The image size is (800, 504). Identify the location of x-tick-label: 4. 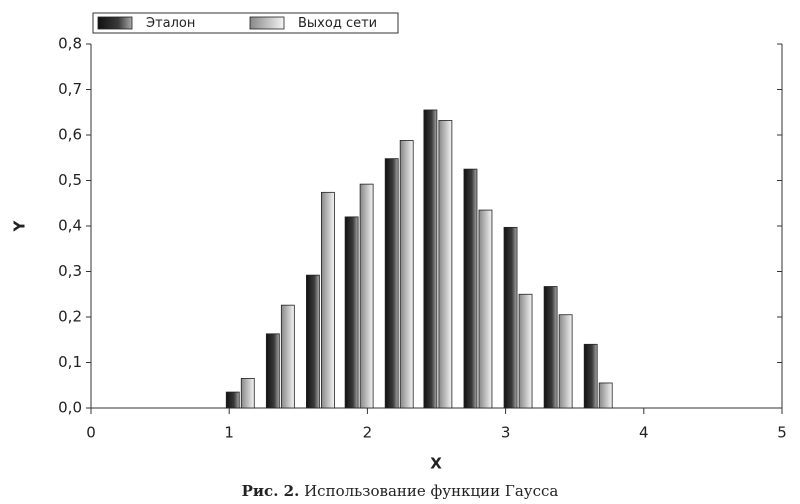
(644, 433).